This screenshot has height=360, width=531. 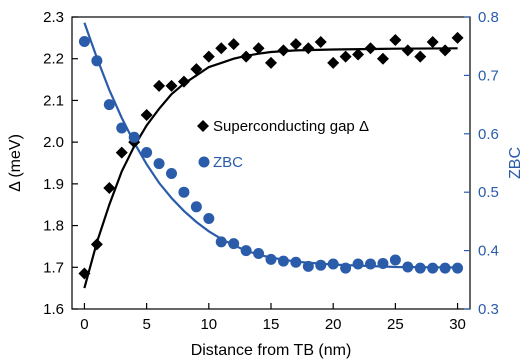 I want to click on y-right-tick-label: 0.7, so click(x=488, y=75).